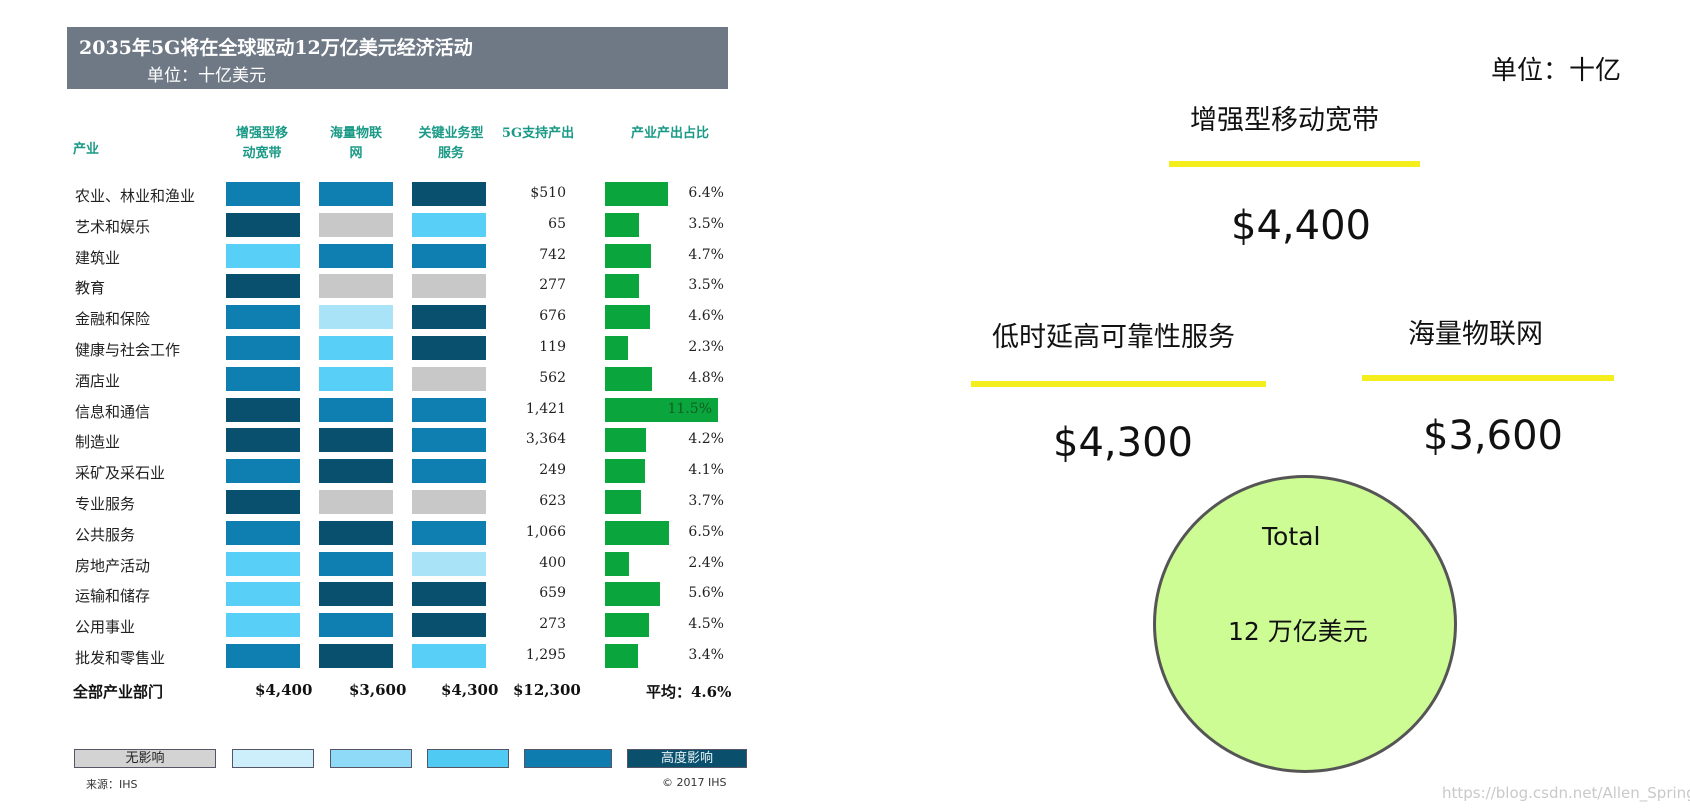 The image size is (1690, 812). What do you see at coordinates (90, 288) in the screenshot?
I see `industry-label: 教育` at bounding box center [90, 288].